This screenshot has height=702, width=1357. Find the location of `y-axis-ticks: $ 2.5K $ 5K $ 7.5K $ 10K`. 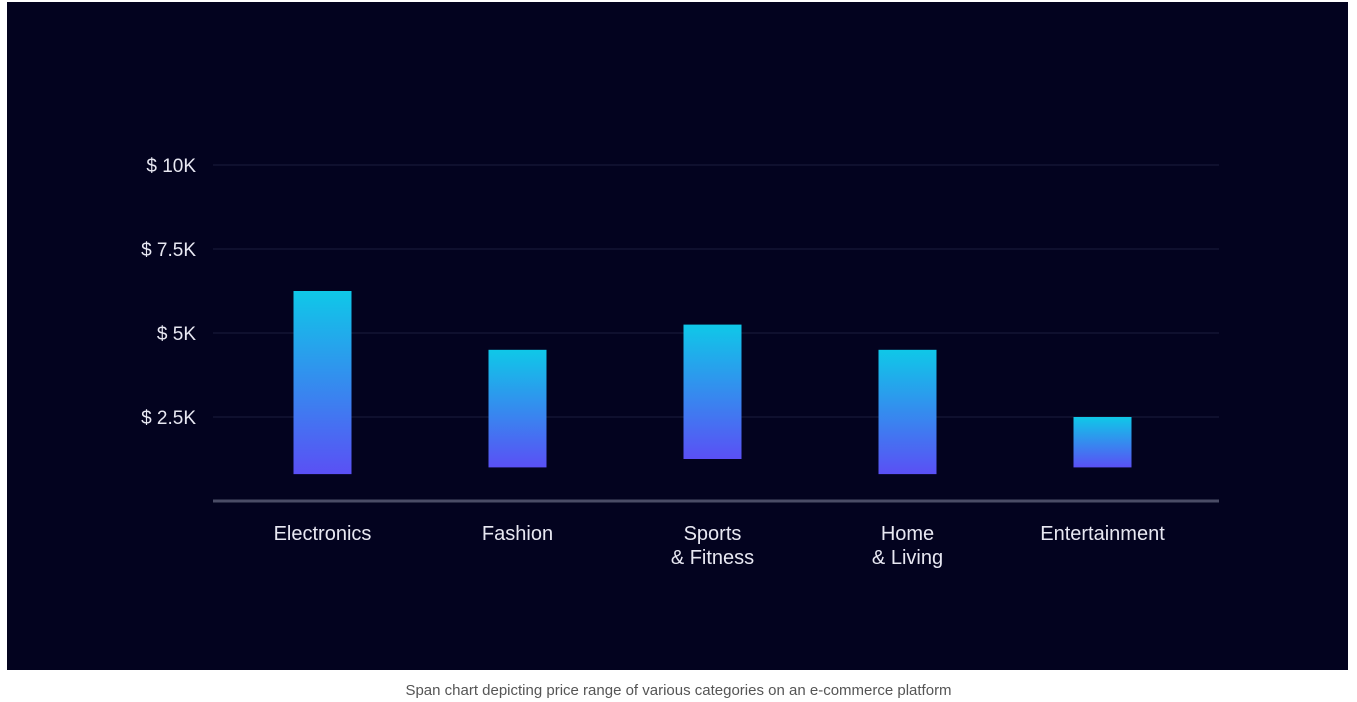

y-axis-ticks: $ 2.5K $ 5K $ 7.5K $ 10K is located at coordinates (168, 292).